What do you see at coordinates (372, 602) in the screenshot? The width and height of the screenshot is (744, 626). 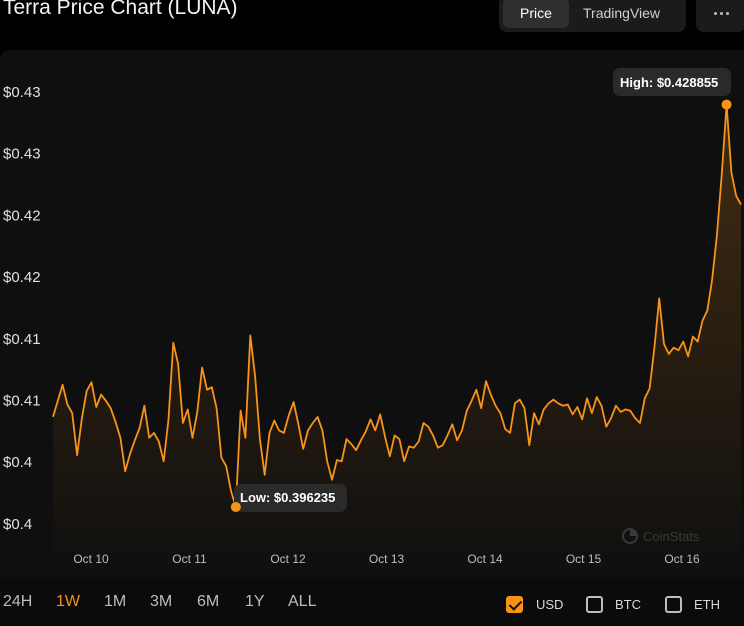 I see `chart-footer` at bounding box center [372, 602].